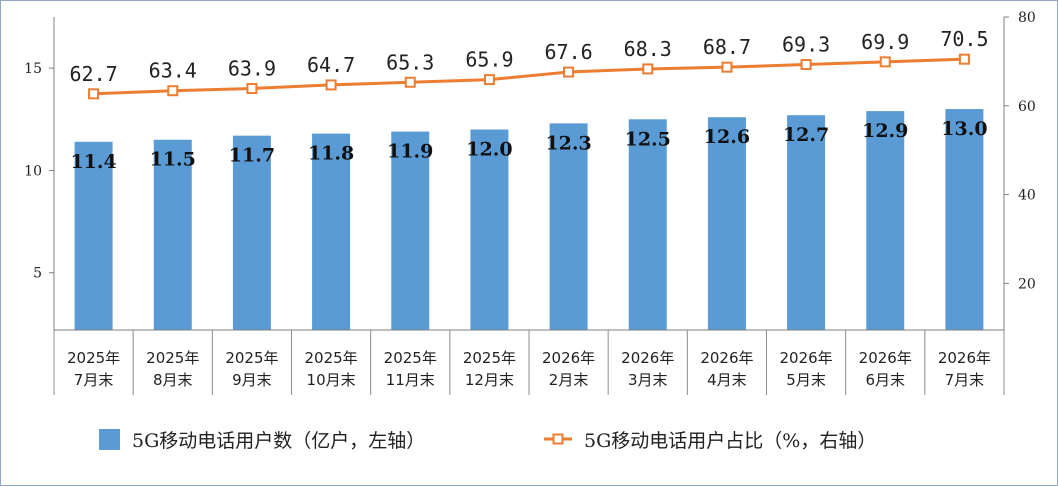  What do you see at coordinates (964, 129) in the screenshot?
I see `bar-data-label: 13.0` at bounding box center [964, 129].